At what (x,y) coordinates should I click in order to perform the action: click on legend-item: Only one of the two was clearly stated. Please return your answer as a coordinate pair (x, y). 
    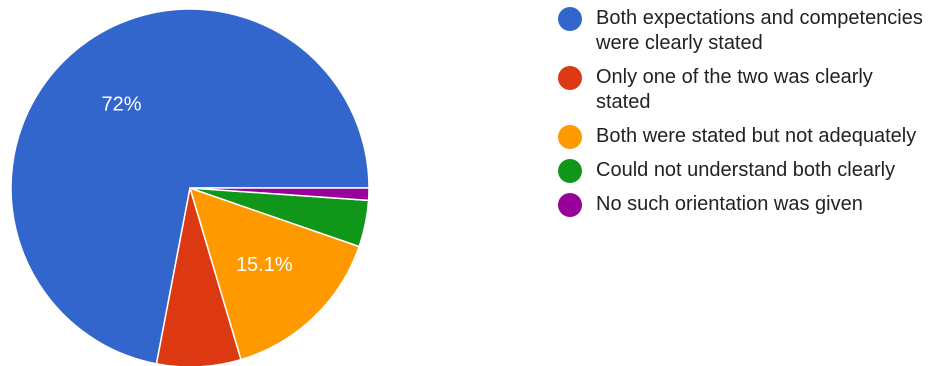
    Looking at the image, I should click on (743, 90).